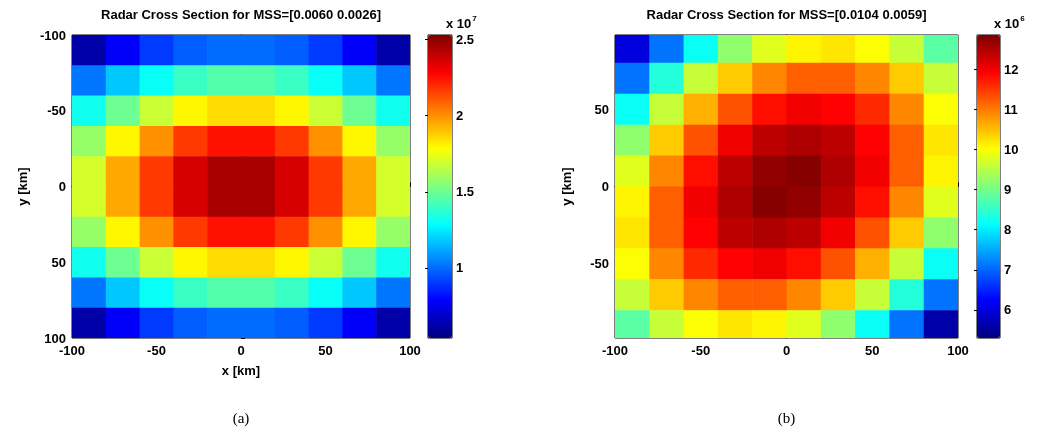 Image resolution: width=1040 pixels, height=438 pixels. I want to click on y-tick-label: -100, so click(52, 35).